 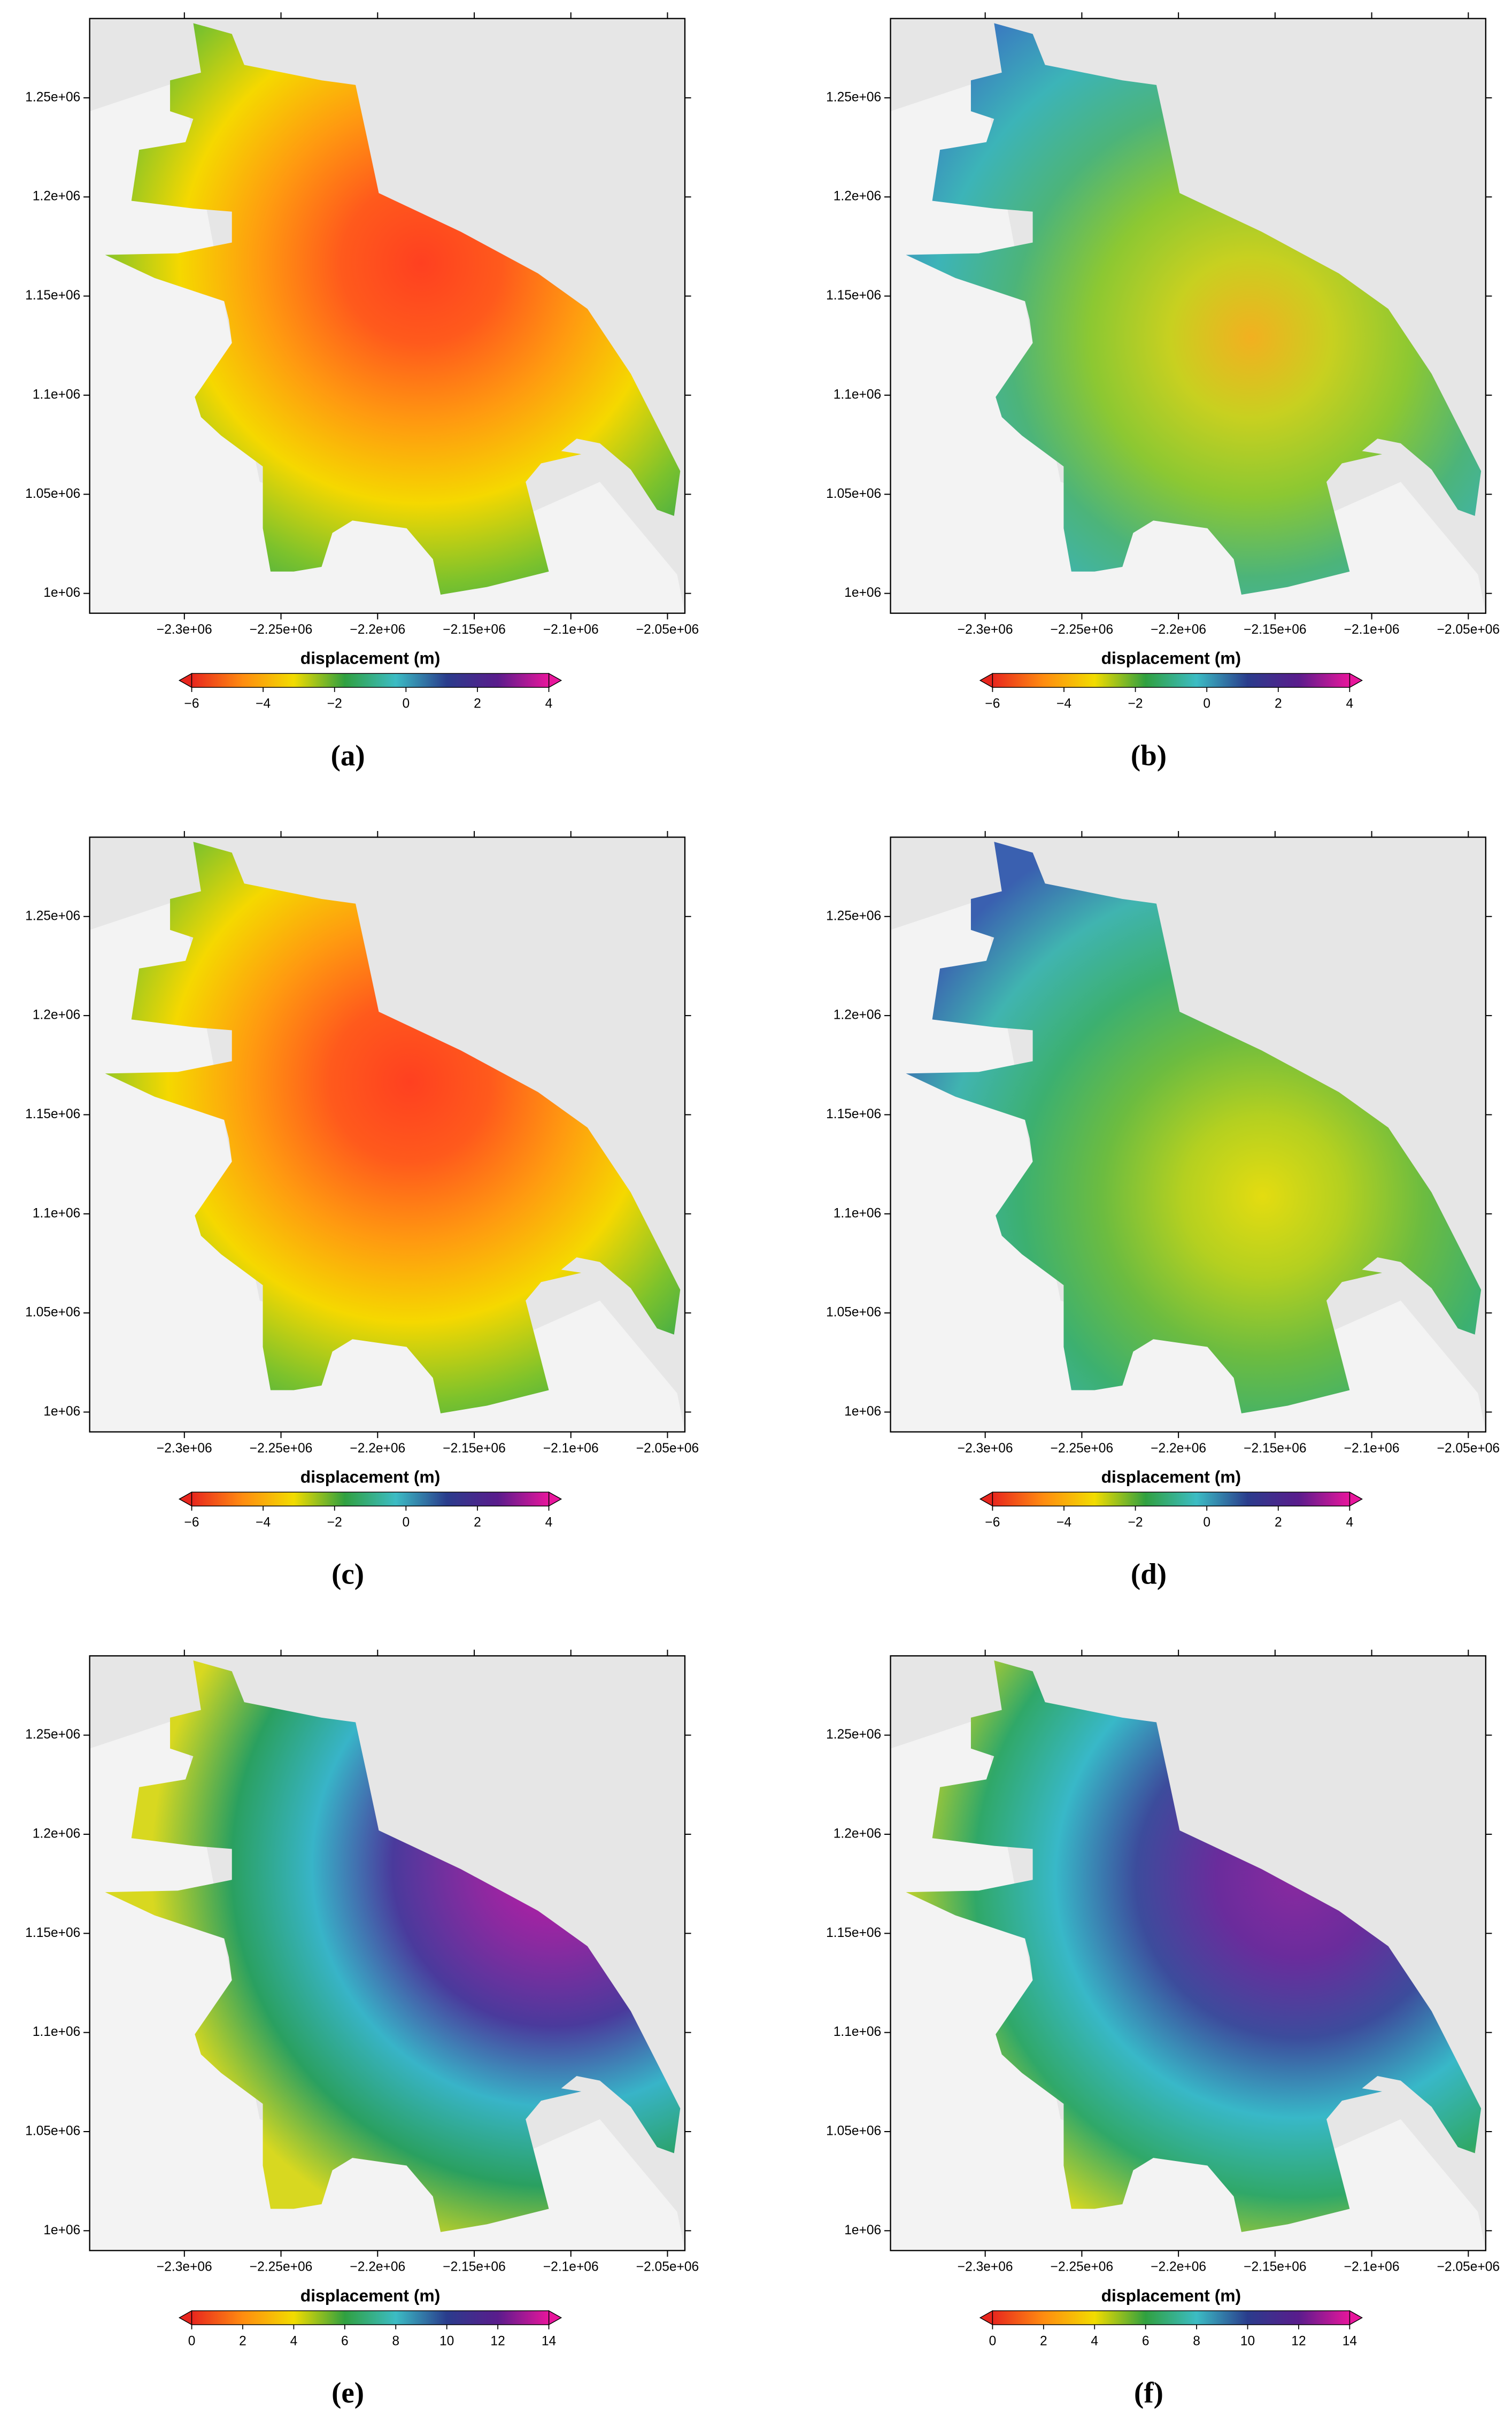 I want to click on panel-label: (d), so click(x=1149, y=1574).